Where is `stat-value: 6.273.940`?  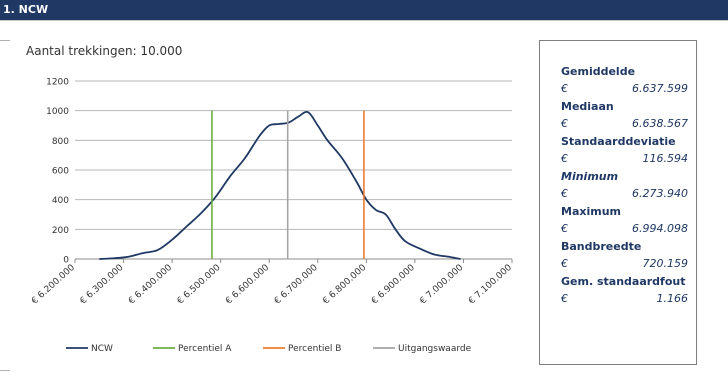
stat-value: 6.273.940 is located at coordinates (660, 193).